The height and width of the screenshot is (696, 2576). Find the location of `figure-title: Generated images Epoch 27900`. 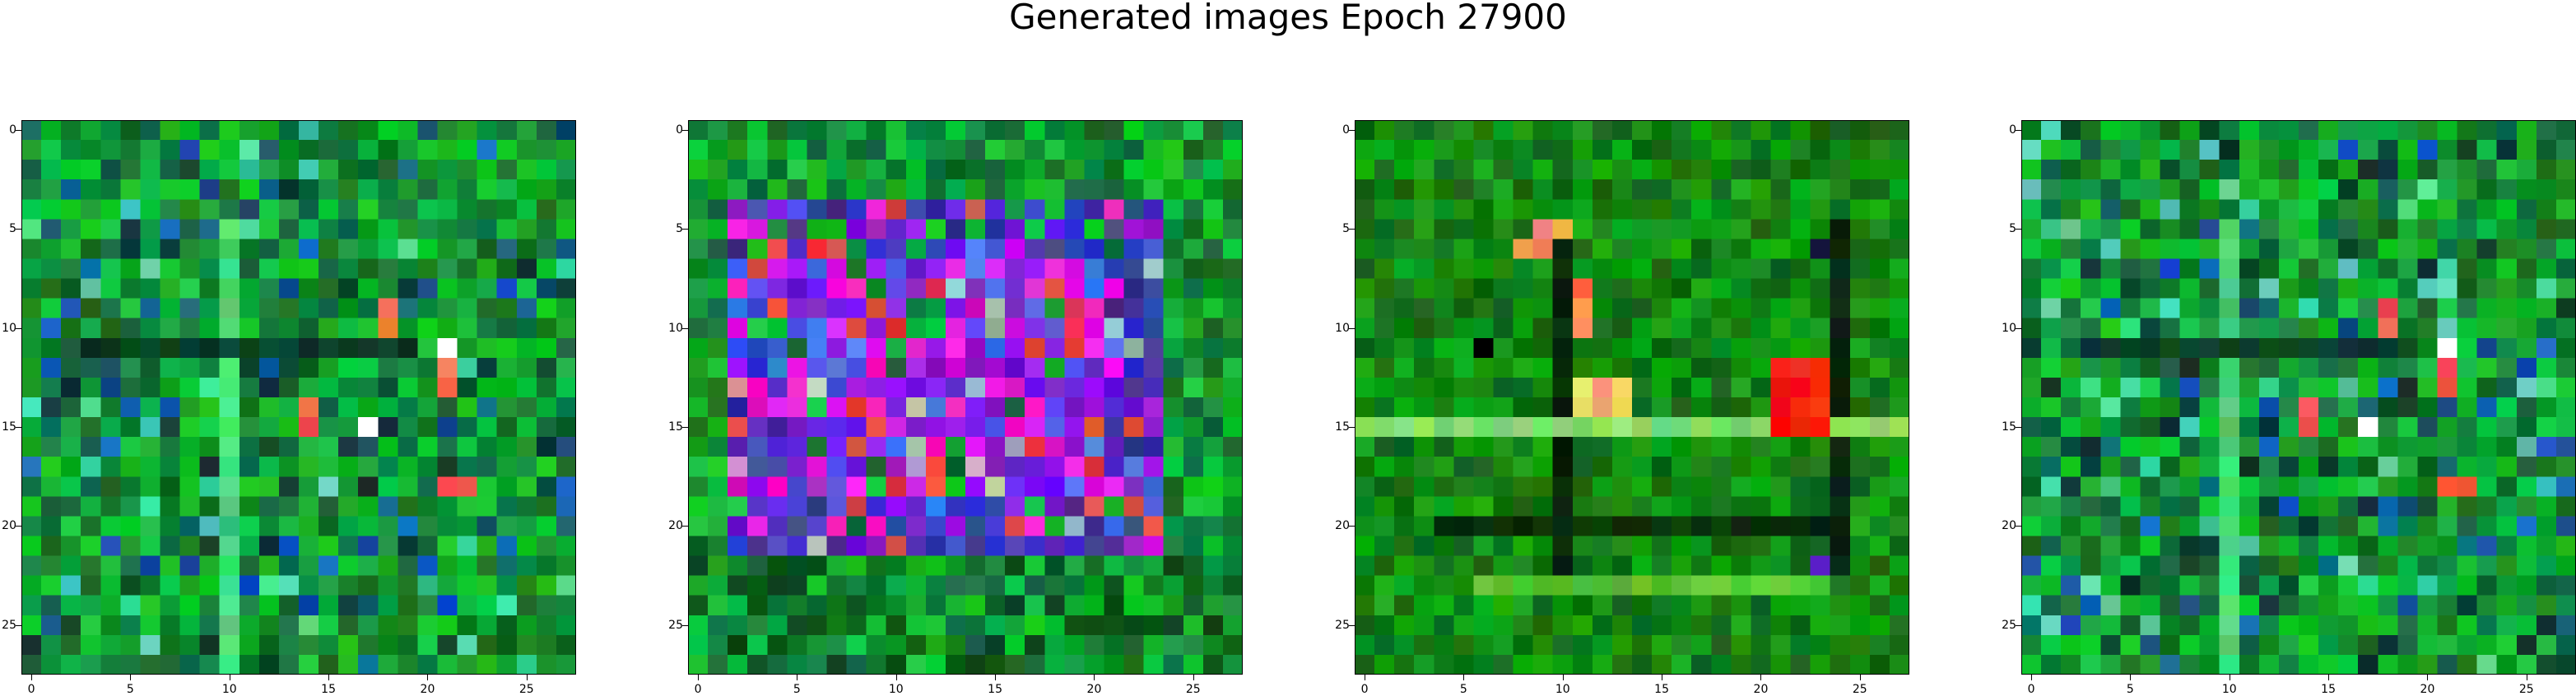

figure-title: Generated images Epoch 27900 is located at coordinates (1288, 18).